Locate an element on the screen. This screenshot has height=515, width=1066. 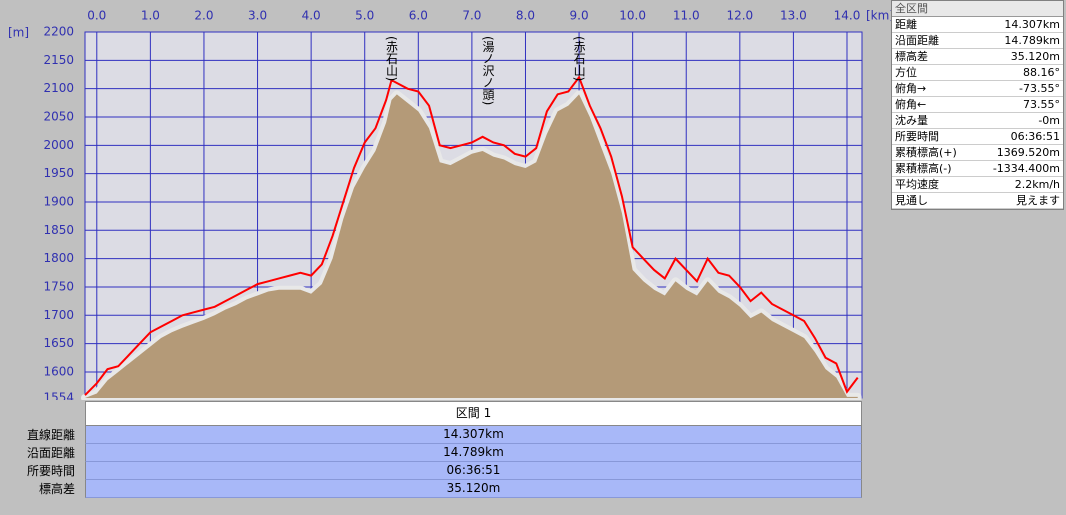
y-tick-label: 1750 is located at coordinates (58, 286).